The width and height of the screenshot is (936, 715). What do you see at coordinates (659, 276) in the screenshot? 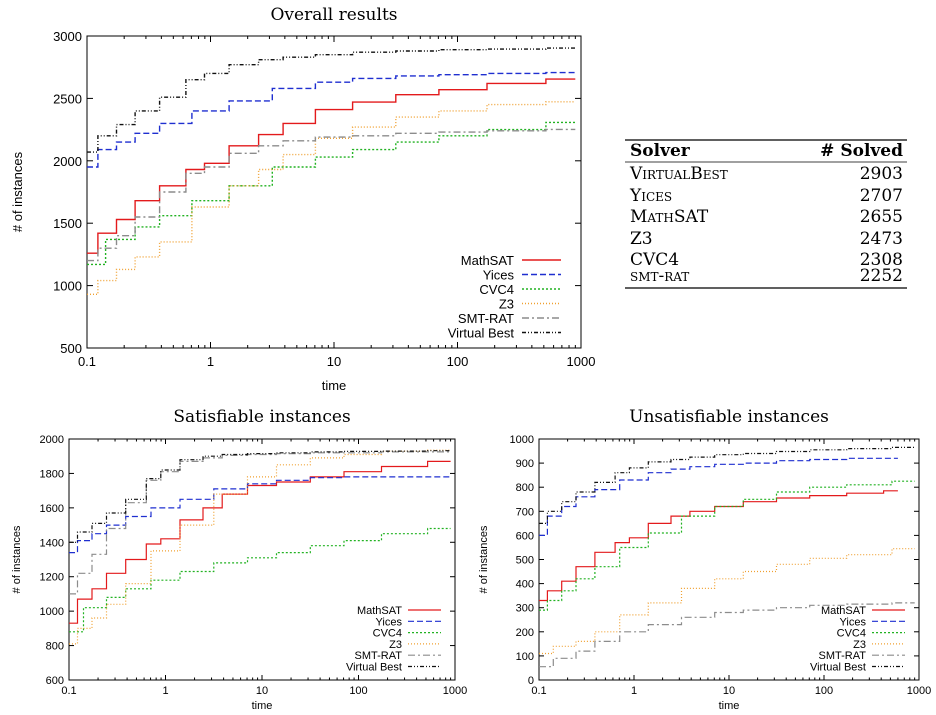
I see `table-row-solver: smt-rat` at bounding box center [659, 276].